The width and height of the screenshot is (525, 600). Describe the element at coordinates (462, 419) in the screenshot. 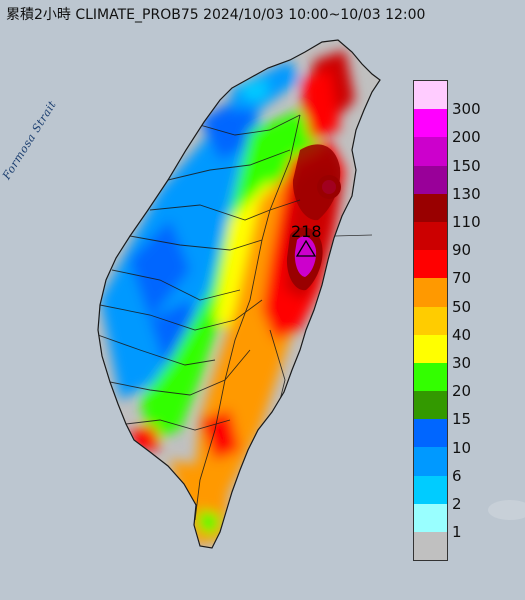

I see `legend-tick-label: 15` at that location.